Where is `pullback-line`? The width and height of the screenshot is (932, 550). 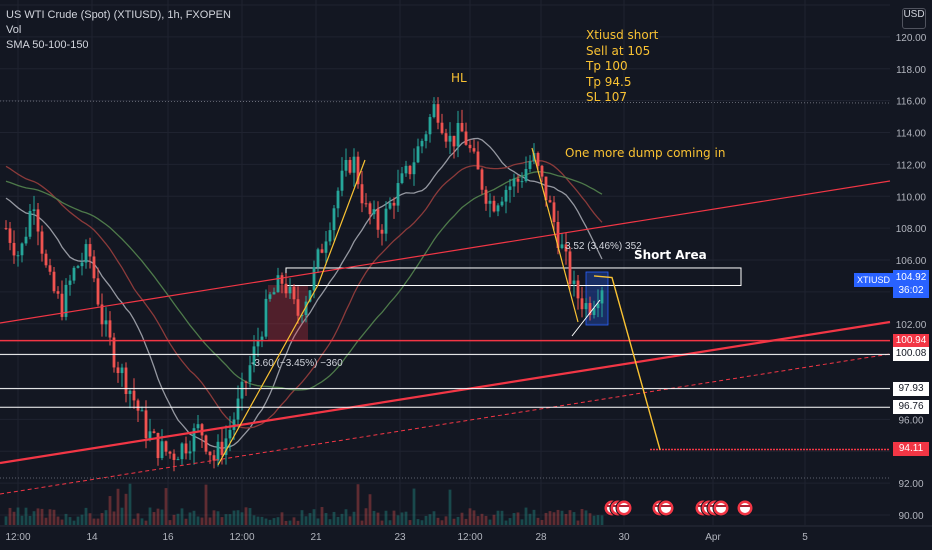 pullback-line is located at coordinates (586, 318).